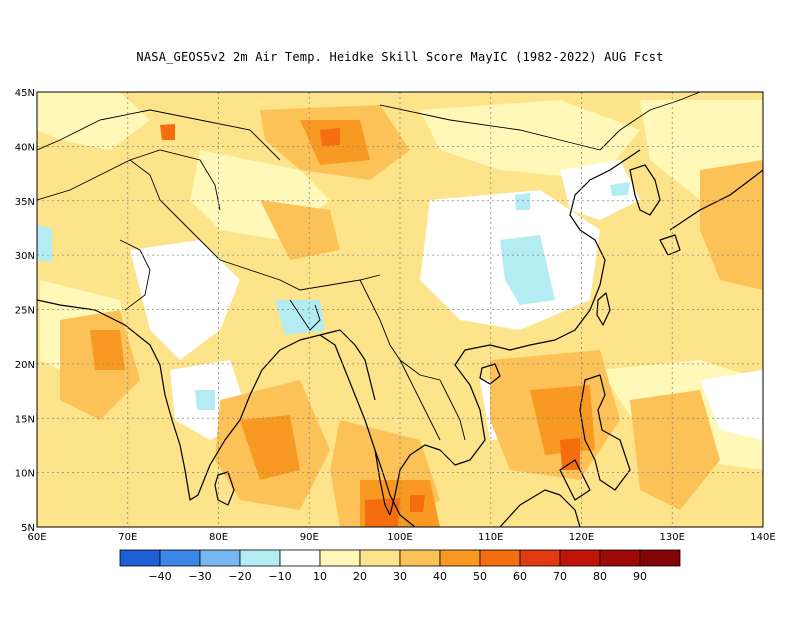 This screenshot has height=618, width=800. What do you see at coordinates (605, 432) in the screenshot?
I see `philippines-outline` at bounding box center [605, 432].